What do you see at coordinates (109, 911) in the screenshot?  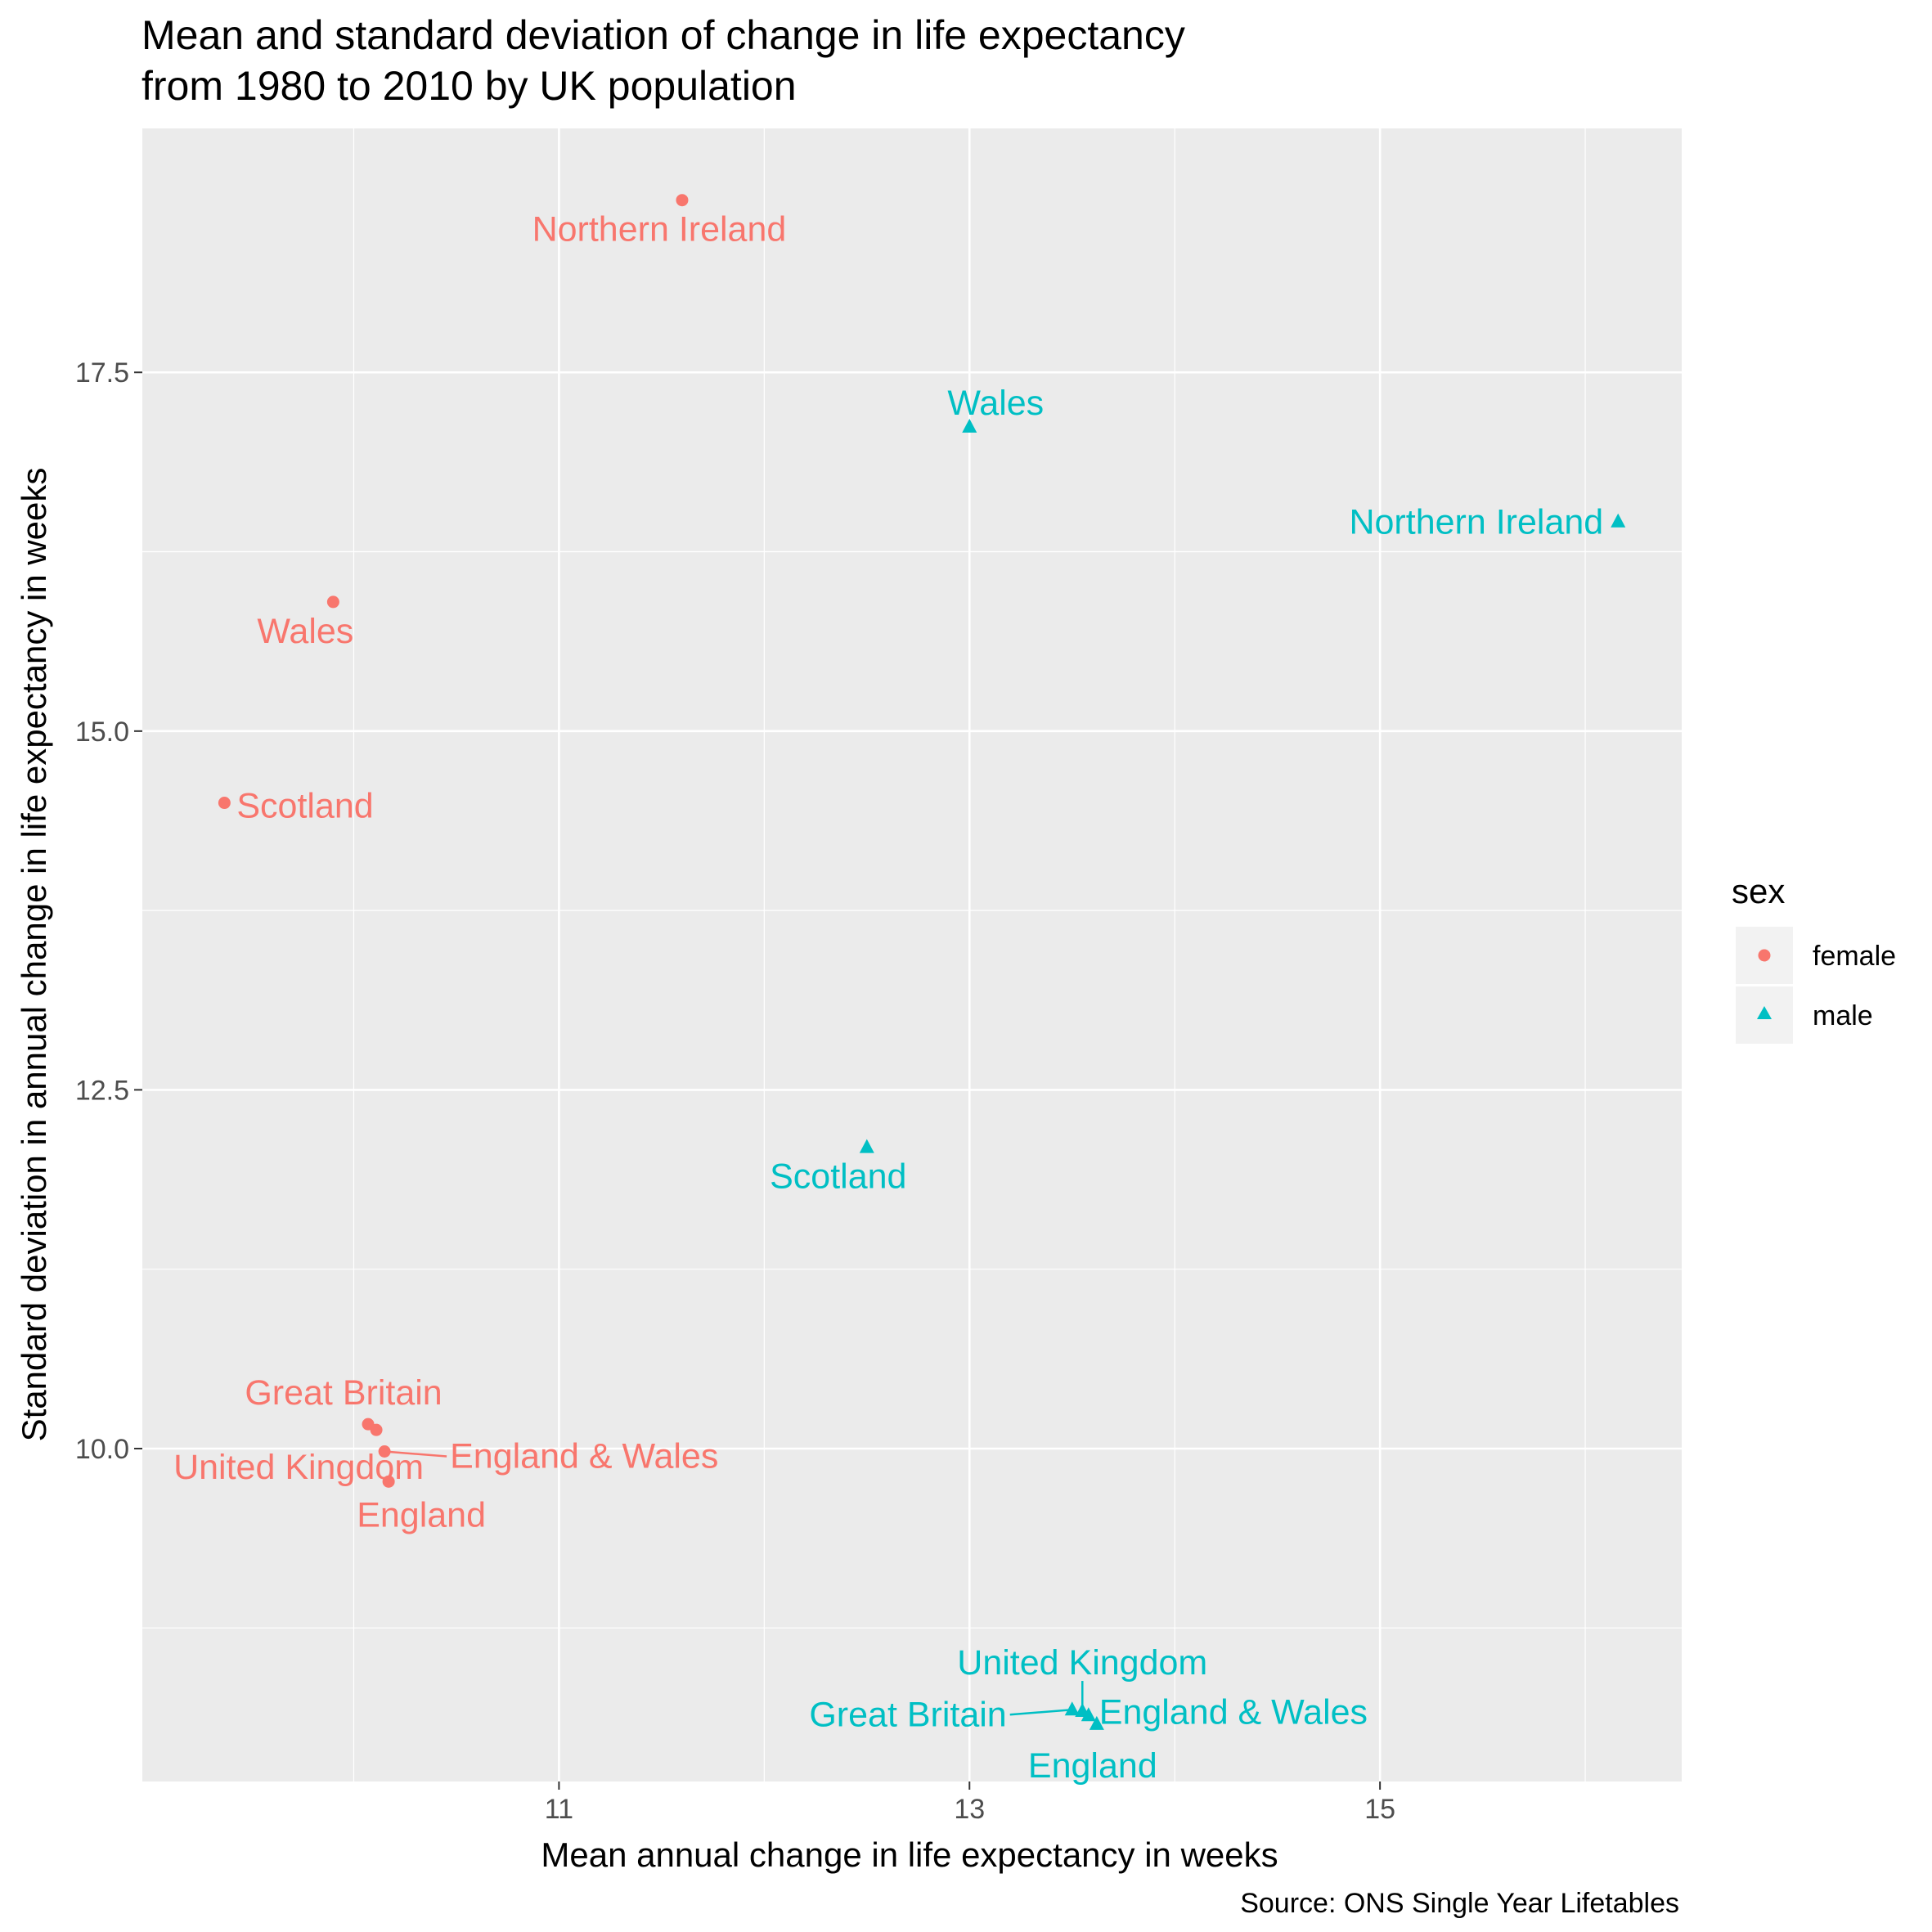 I see `y-axis: 10.0 12.5 15.0 17.5` at bounding box center [109, 911].